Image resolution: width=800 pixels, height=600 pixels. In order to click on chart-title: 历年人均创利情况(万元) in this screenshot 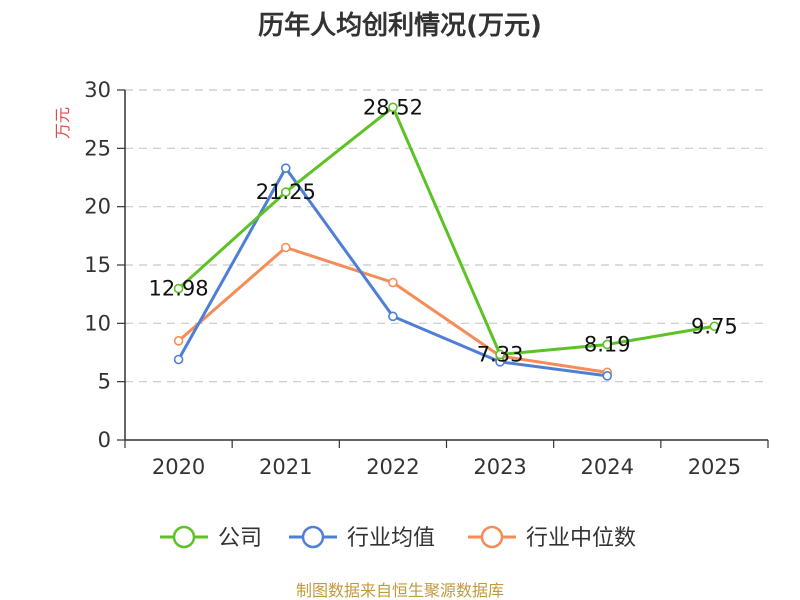, I will do `click(400, 25)`.